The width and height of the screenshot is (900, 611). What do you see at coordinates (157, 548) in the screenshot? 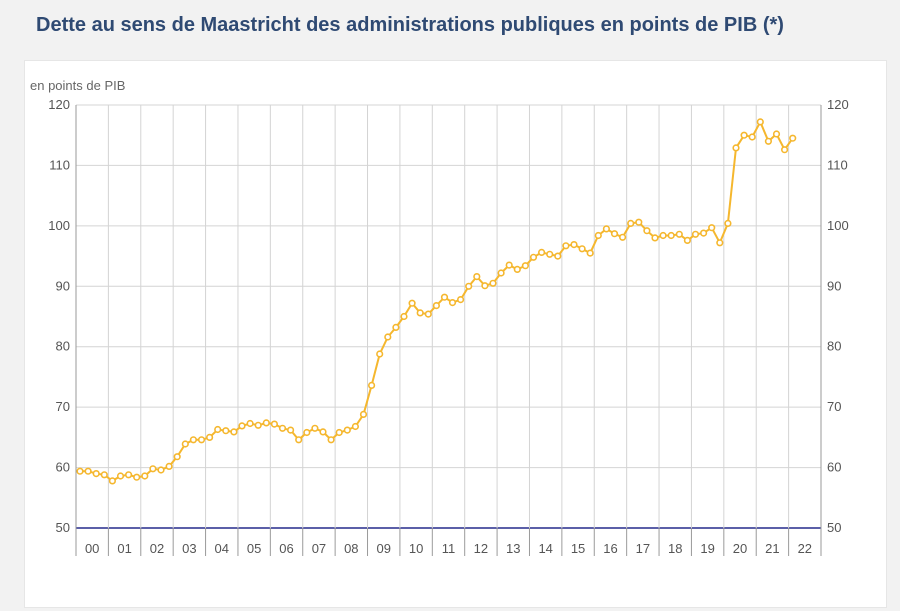
I see `x-tick-label: 02` at bounding box center [157, 548].